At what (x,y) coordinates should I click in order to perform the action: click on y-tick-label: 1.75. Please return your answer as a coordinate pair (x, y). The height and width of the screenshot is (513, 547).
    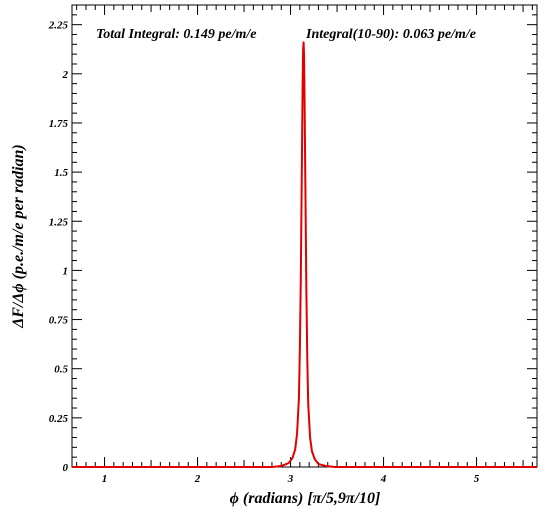
    Looking at the image, I should click on (59, 124).